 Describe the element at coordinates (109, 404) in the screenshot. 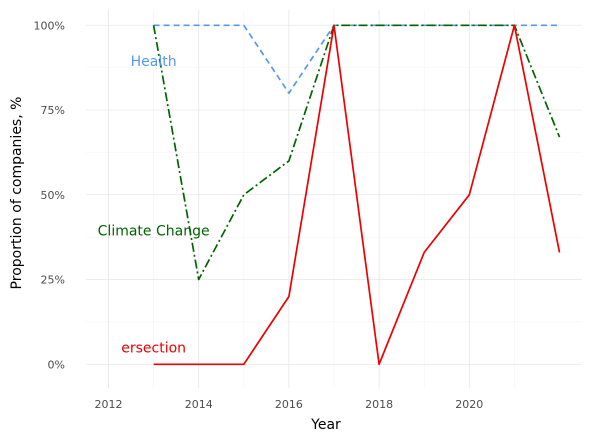

I see `x-tick-label: 2012` at that location.